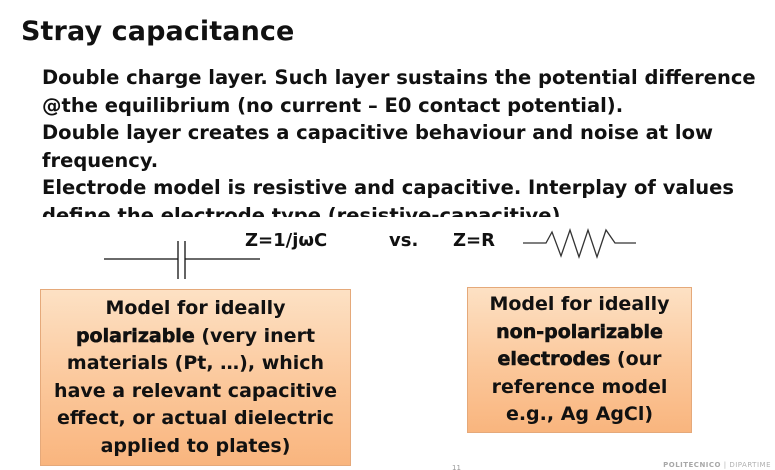 The height and width of the screenshot is (470, 775). Describe the element at coordinates (286, 240) in the screenshot. I see `capacitor-impedance-formula: Z=1/jωC` at that location.